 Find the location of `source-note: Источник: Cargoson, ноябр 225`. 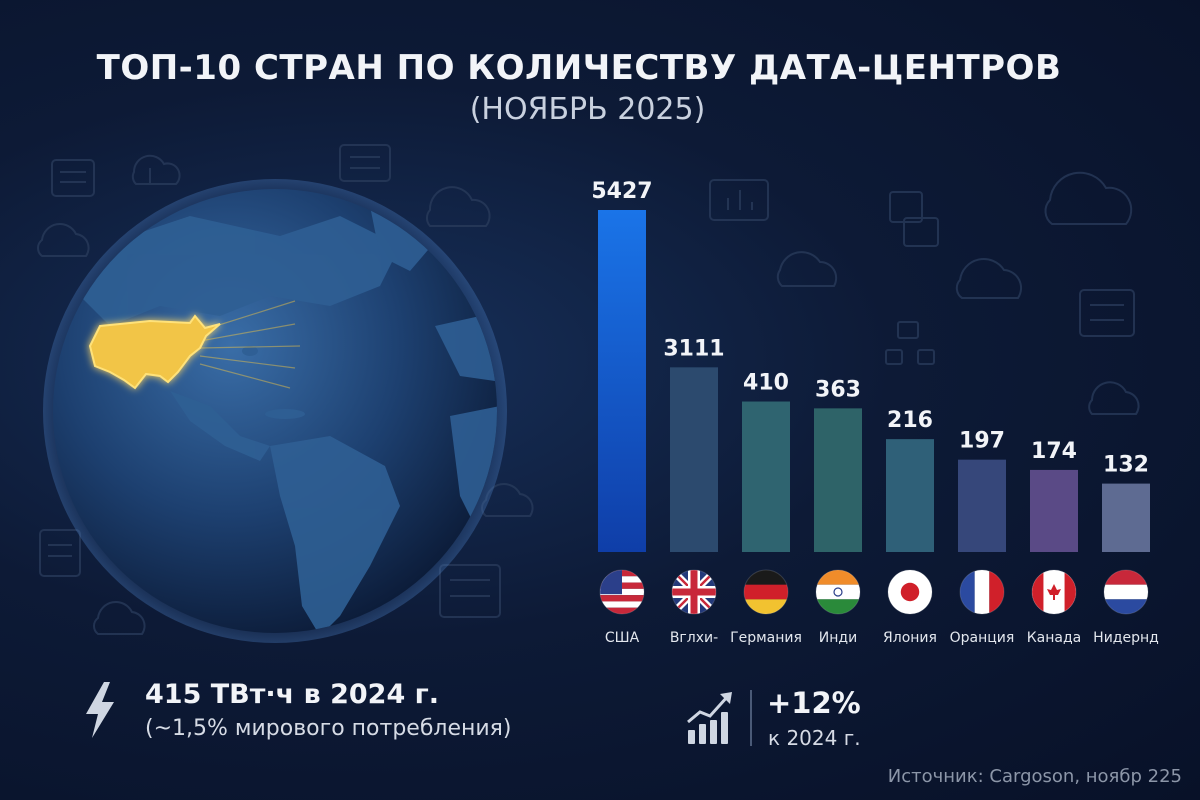

source-note: Источник: Cargoson, ноябр 225 is located at coordinates (1034, 776).